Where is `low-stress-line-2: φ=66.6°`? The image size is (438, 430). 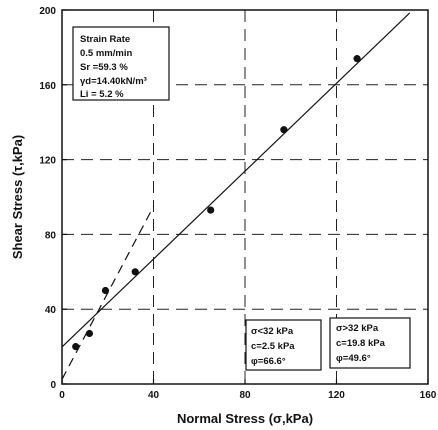 low-stress-line-2: φ=66.6° is located at coordinates (268, 361).